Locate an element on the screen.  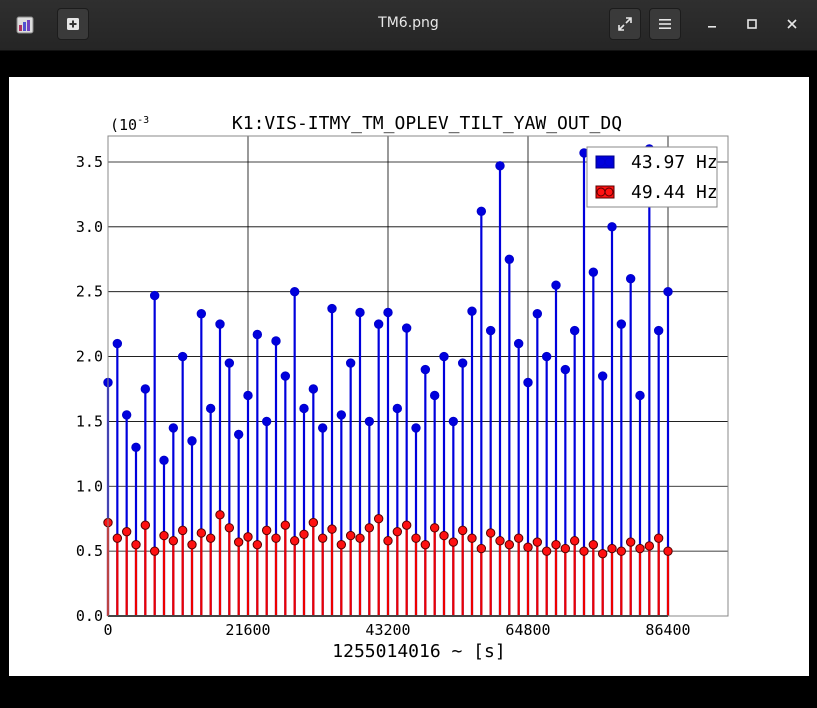
close-button is located at coordinates (792, 24).